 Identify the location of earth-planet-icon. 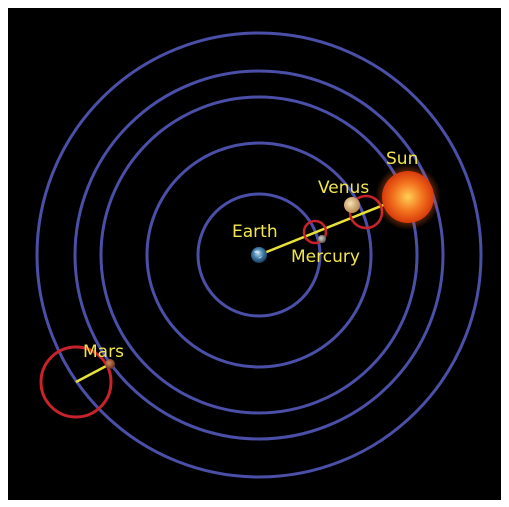
(259, 255).